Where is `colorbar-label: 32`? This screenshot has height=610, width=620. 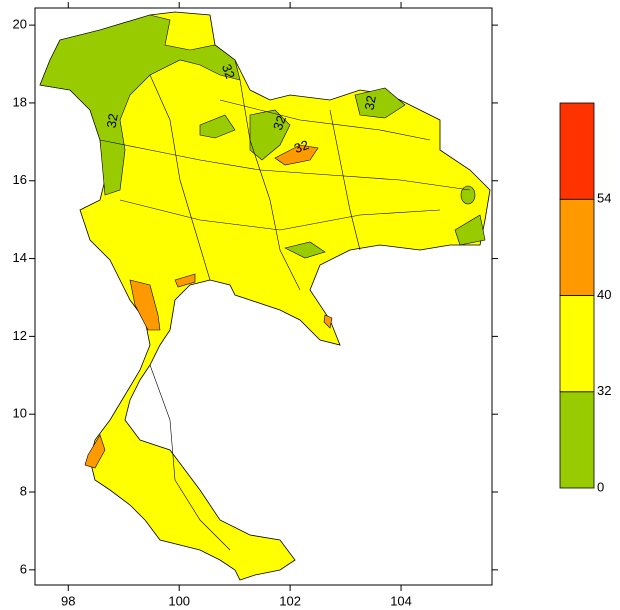 colorbar-label: 32 is located at coordinates (604, 390).